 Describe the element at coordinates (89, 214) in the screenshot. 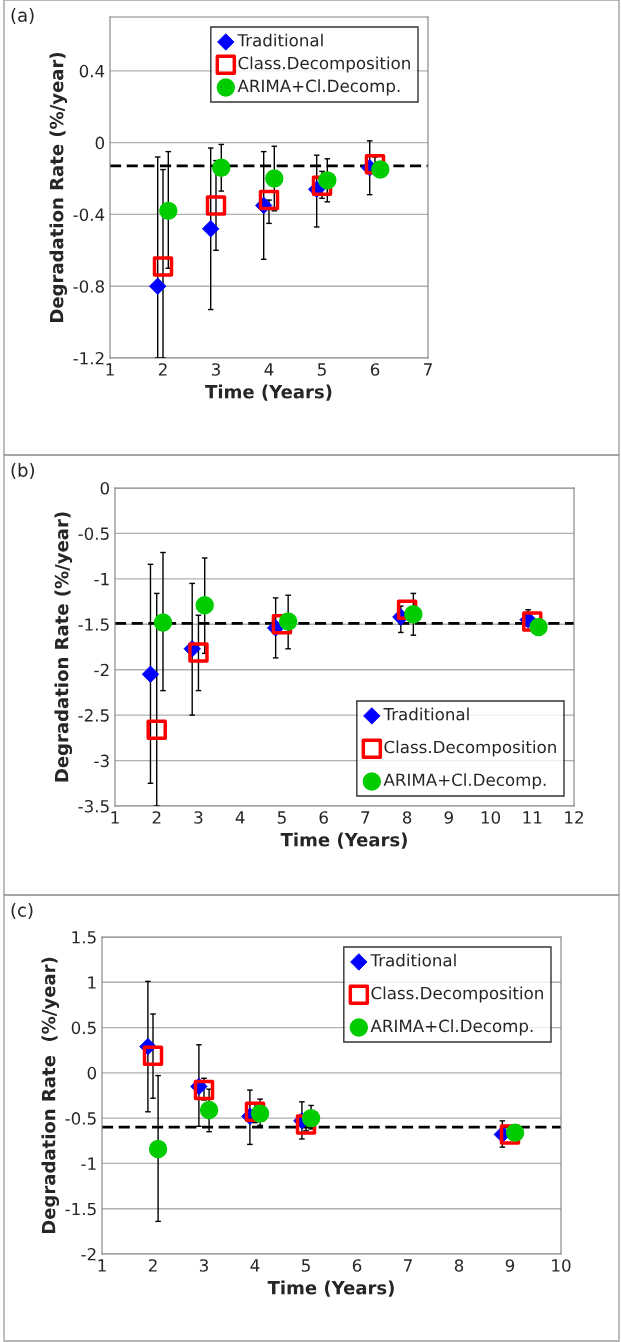

I see `y-tick-label: -0.4` at that location.